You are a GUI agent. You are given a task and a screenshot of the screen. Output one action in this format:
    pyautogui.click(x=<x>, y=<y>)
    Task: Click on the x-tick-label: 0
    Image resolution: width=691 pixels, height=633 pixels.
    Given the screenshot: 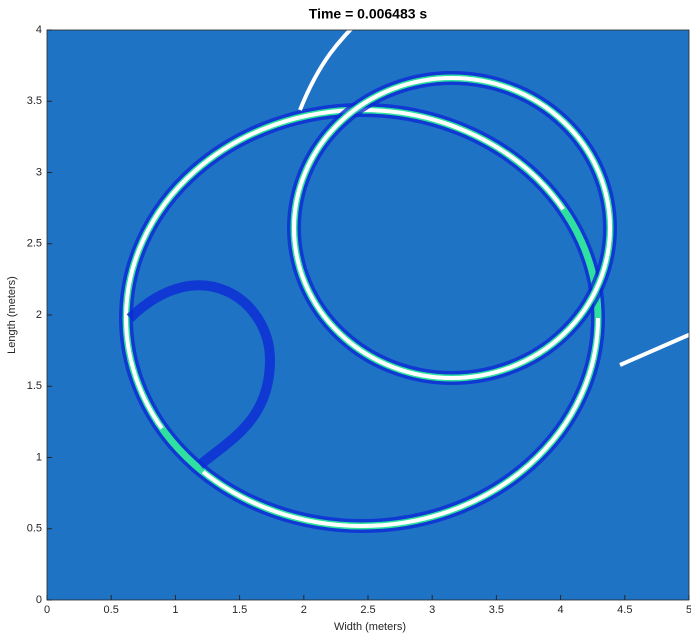 What is the action you would take?
    pyautogui.click(x=47, y=610)
    